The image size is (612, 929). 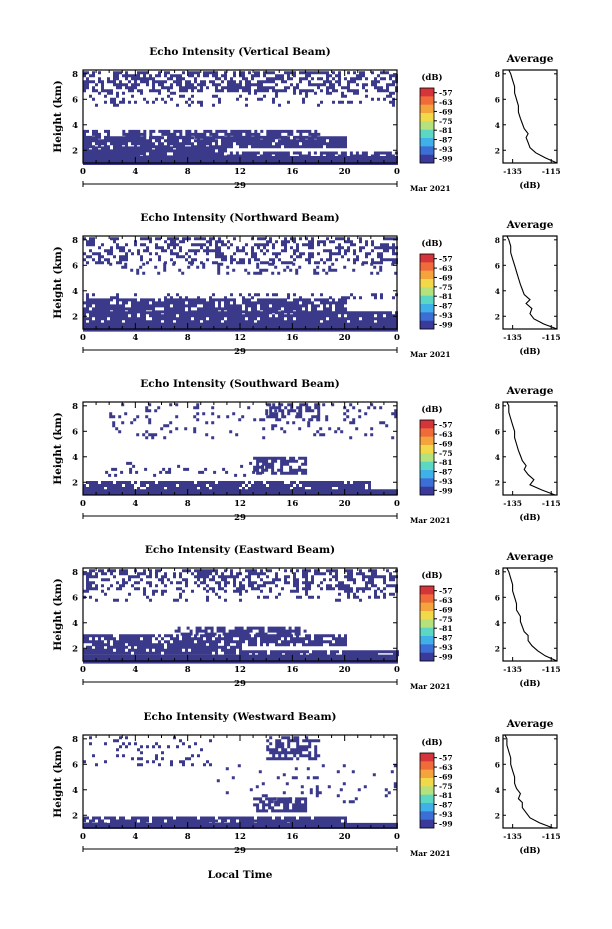 I want to click on average-title: Average, so click(x=530, y=724).